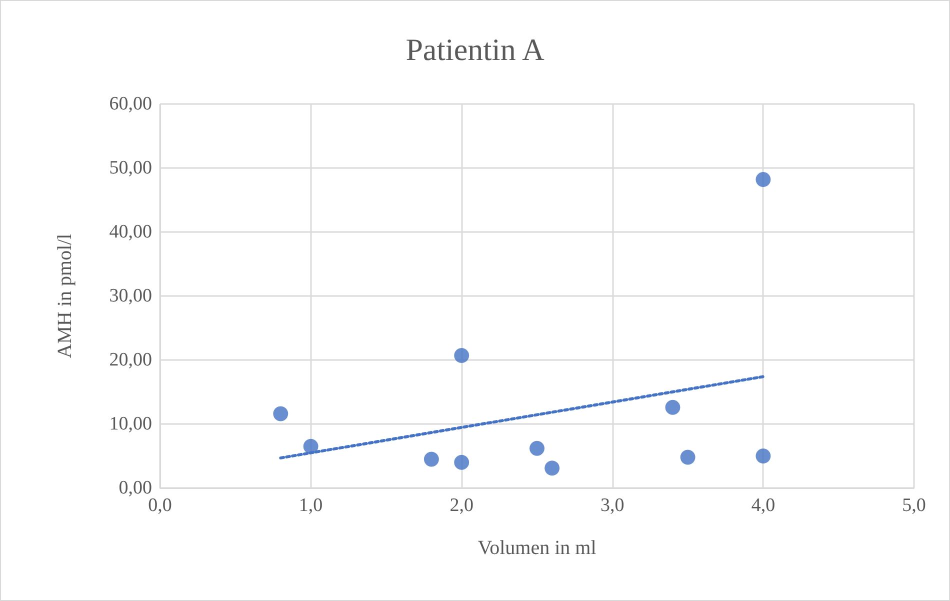 The image size is (950, 601). Describe the element at coordinates (537, 548) in the screenshot. I see `x-axis-title: Volumen in ml` at that location.